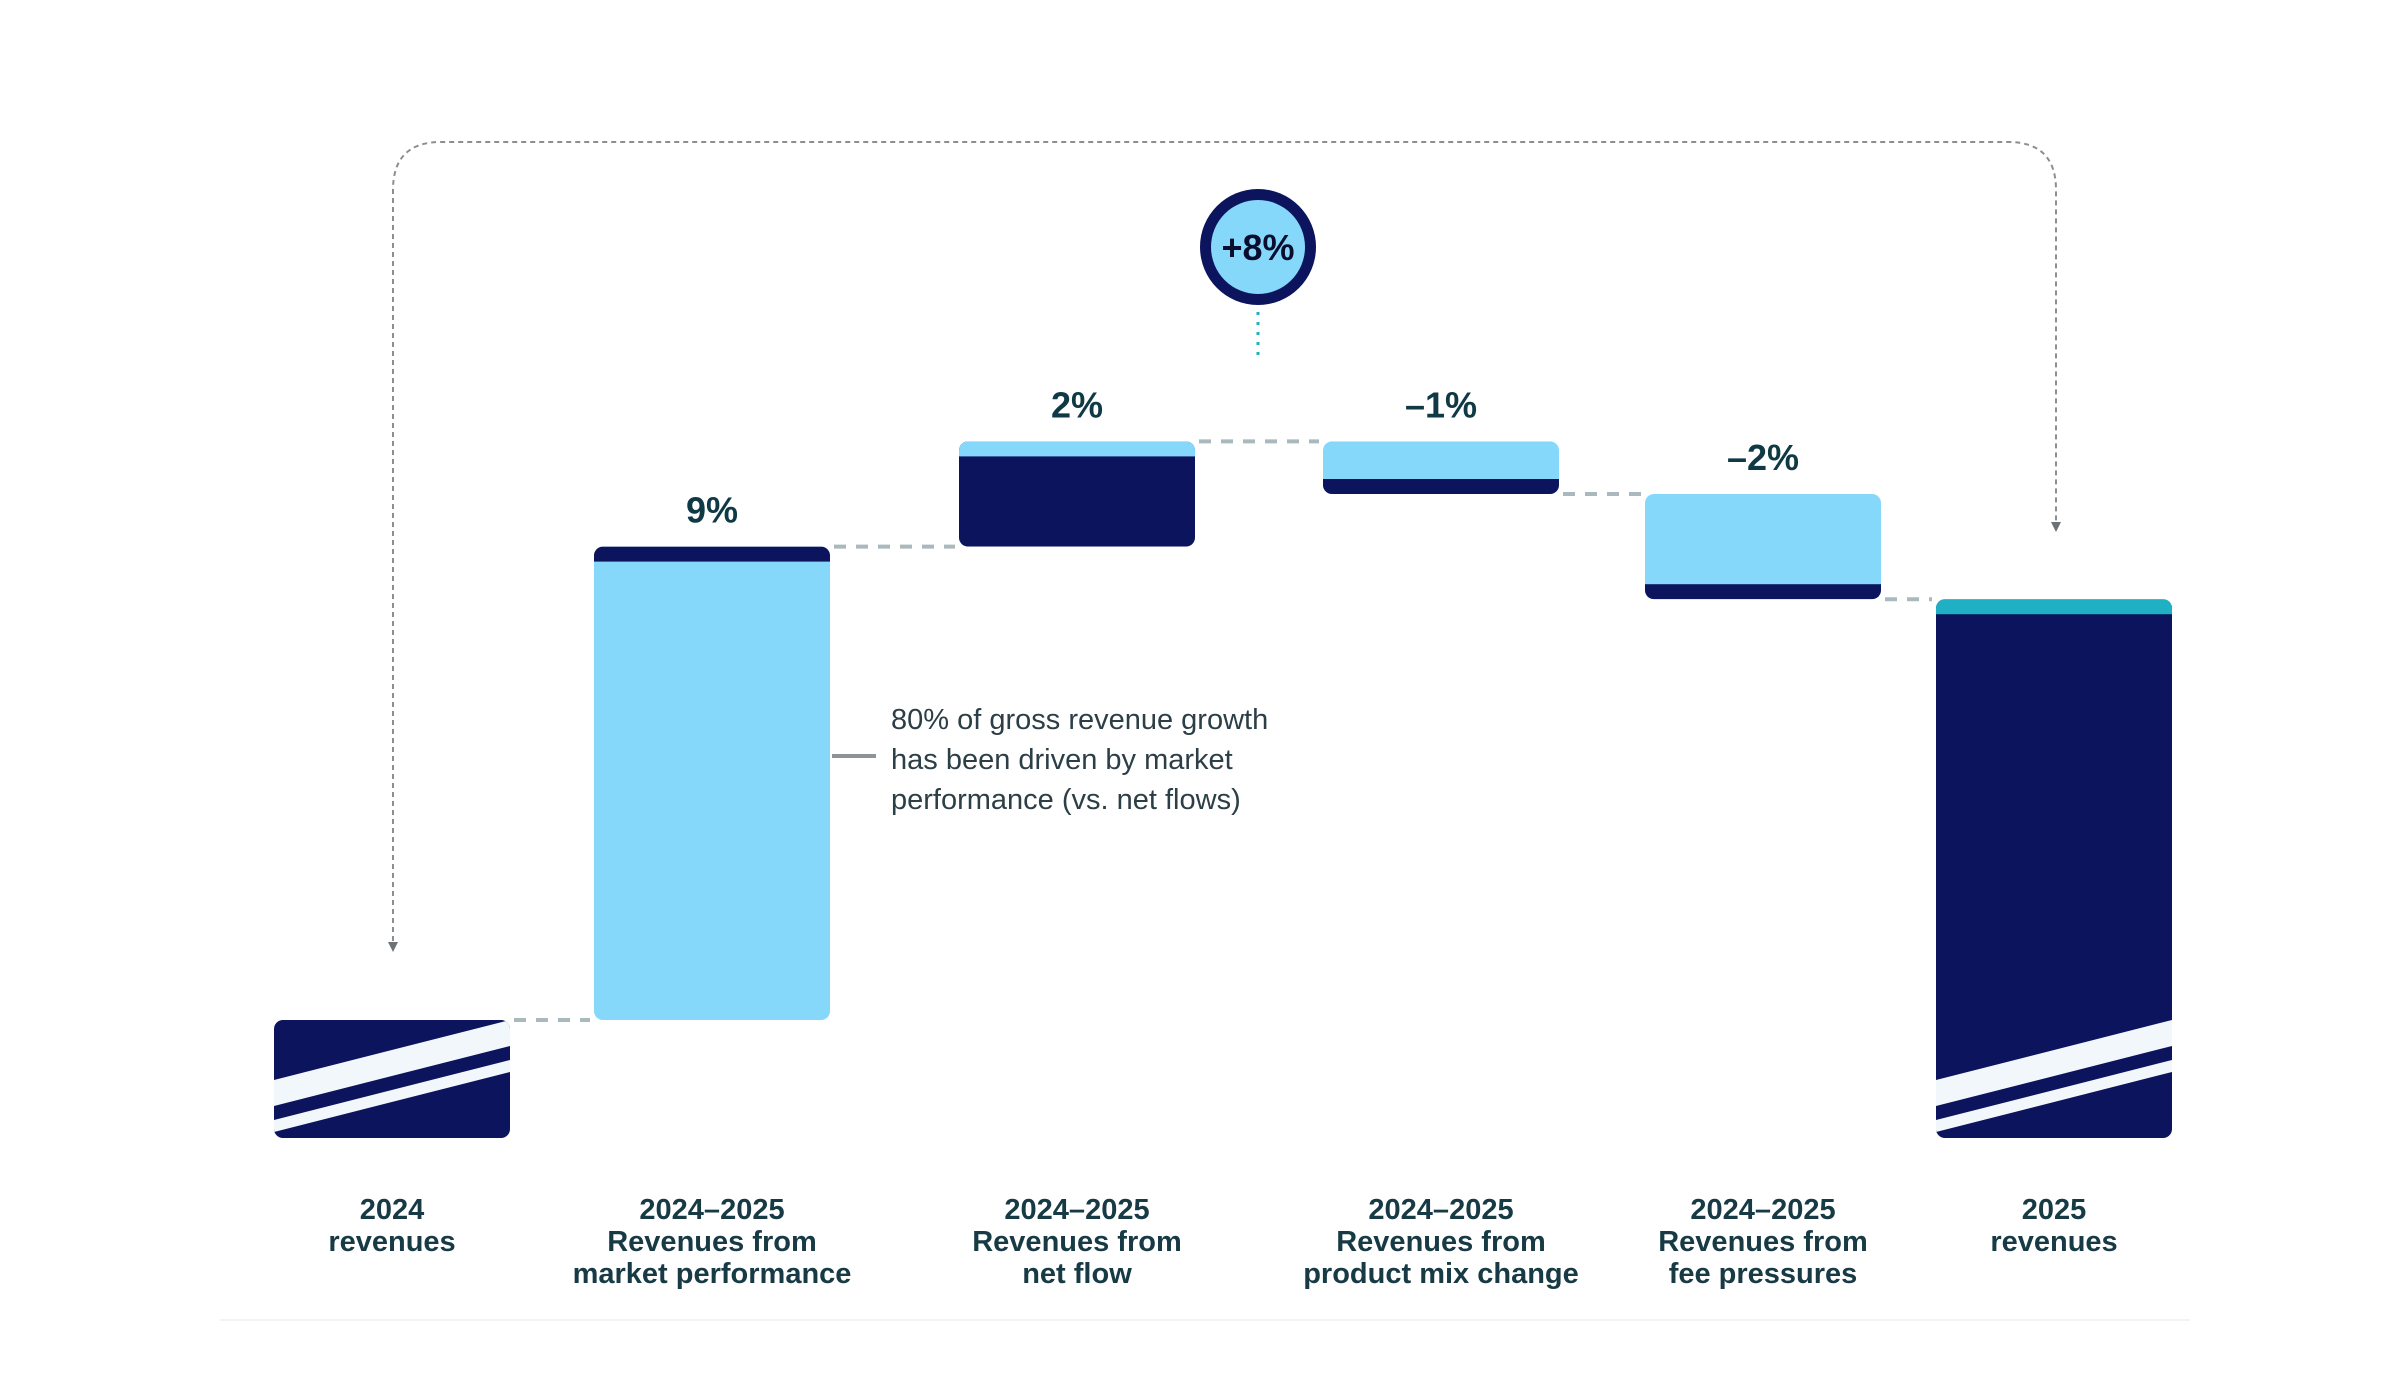  I want to click on annotation-line-2: has been driven by market, so click(1062, 760).